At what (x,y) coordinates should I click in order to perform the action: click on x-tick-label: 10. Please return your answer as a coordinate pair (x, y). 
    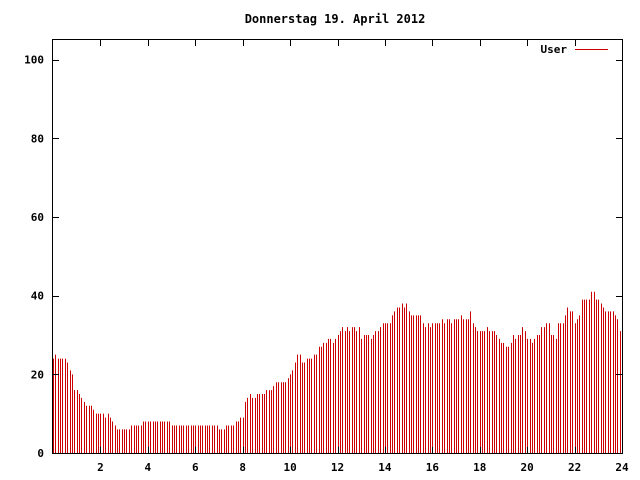
    Looking at the image, I should click on (289, 467).